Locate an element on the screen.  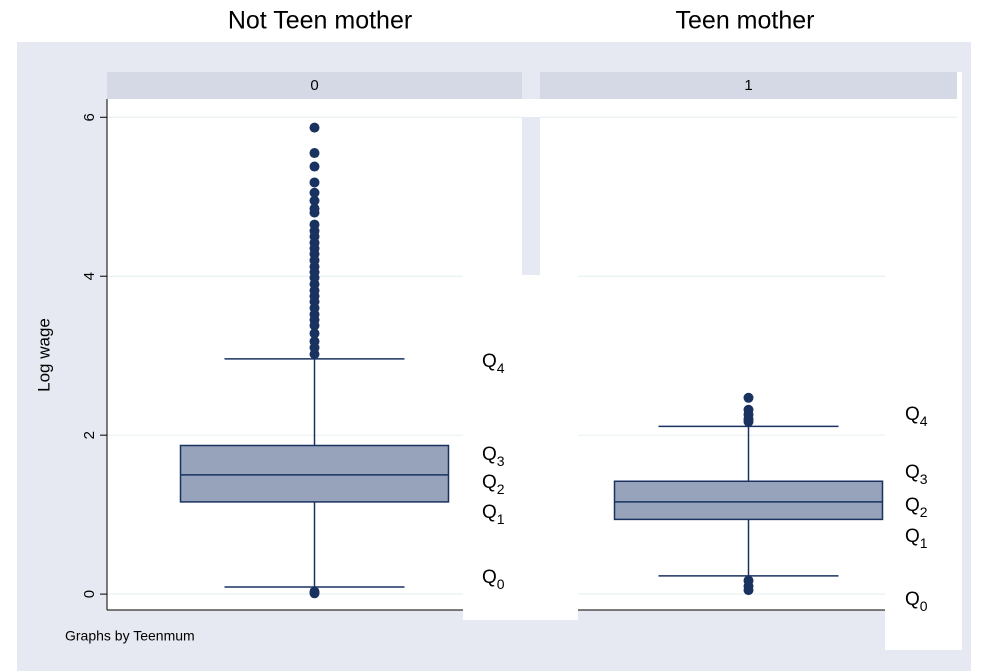
panel-title: Teen mother is located at coordinates (745, 21).